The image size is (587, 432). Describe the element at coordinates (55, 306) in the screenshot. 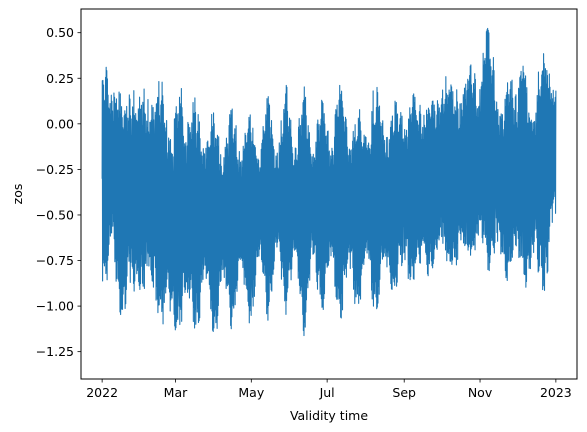

I see `y-tick-label: −1.00` at that location.